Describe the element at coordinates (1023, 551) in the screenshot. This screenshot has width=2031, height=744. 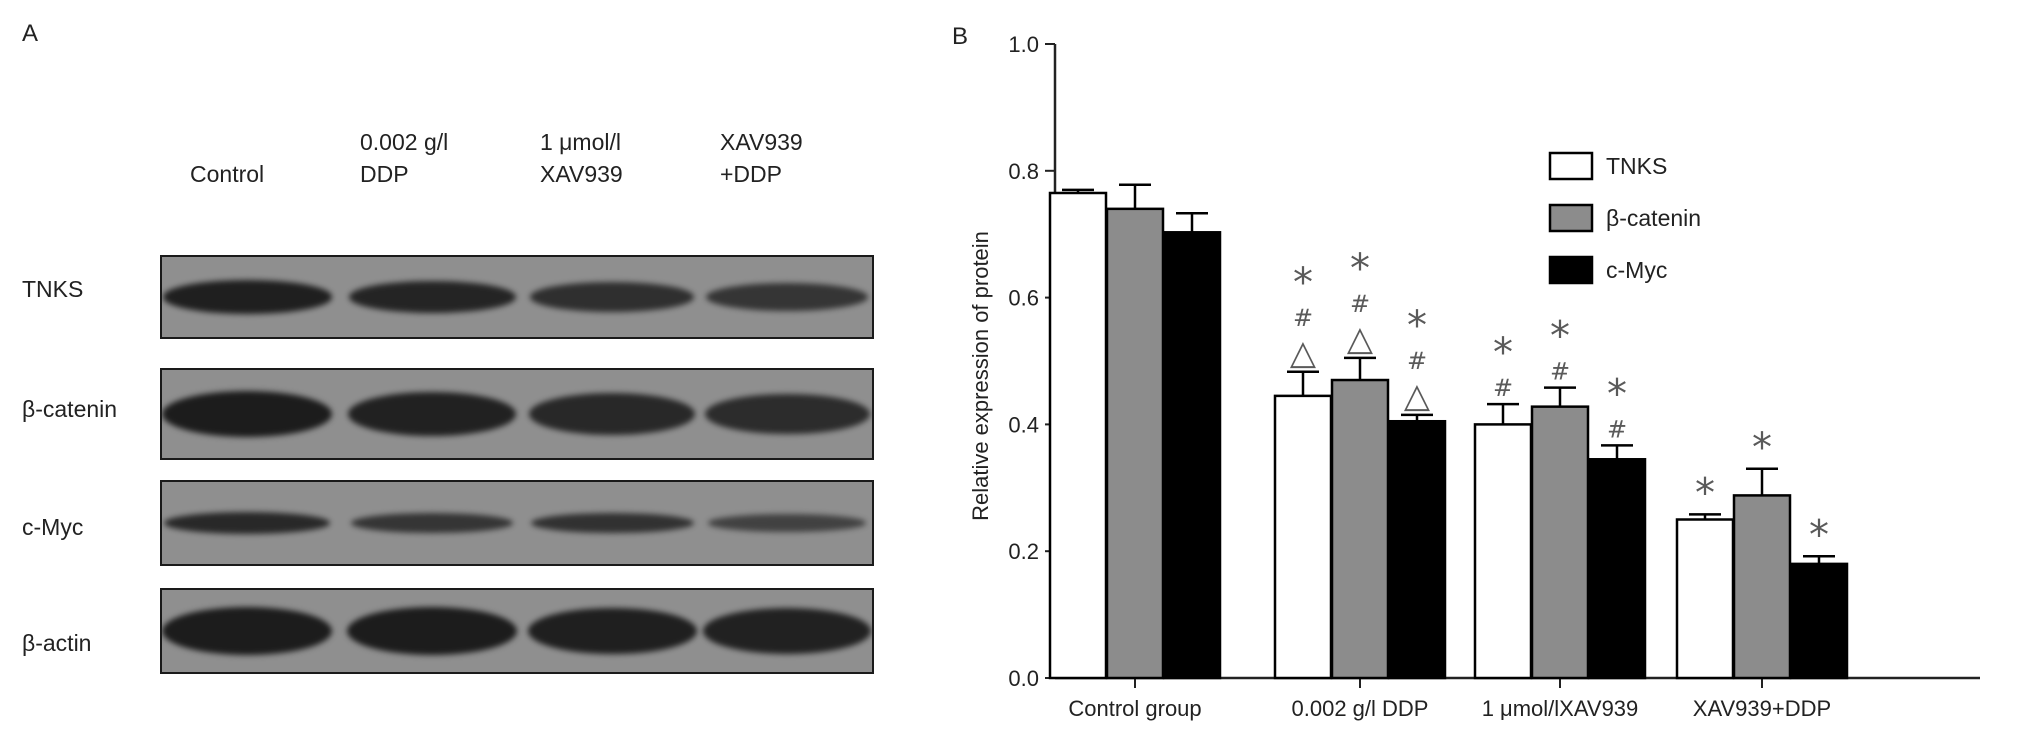
I see `y-tick-label: 0.2` at that location.